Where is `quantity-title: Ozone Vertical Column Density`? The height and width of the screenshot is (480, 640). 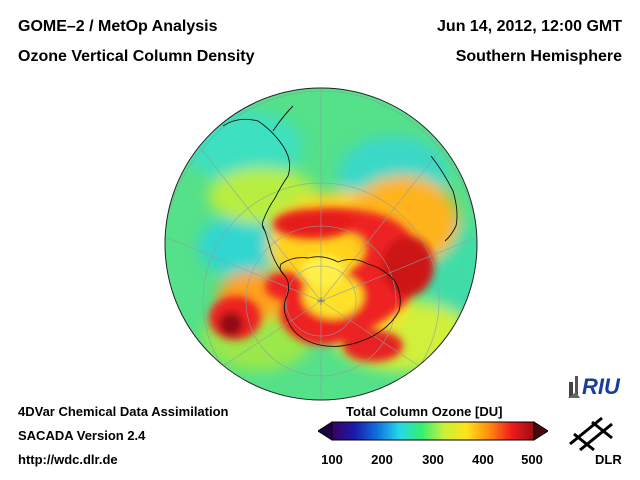 quantity-title: Ozone Vertical Column Density is located at coordinates (136, 56).